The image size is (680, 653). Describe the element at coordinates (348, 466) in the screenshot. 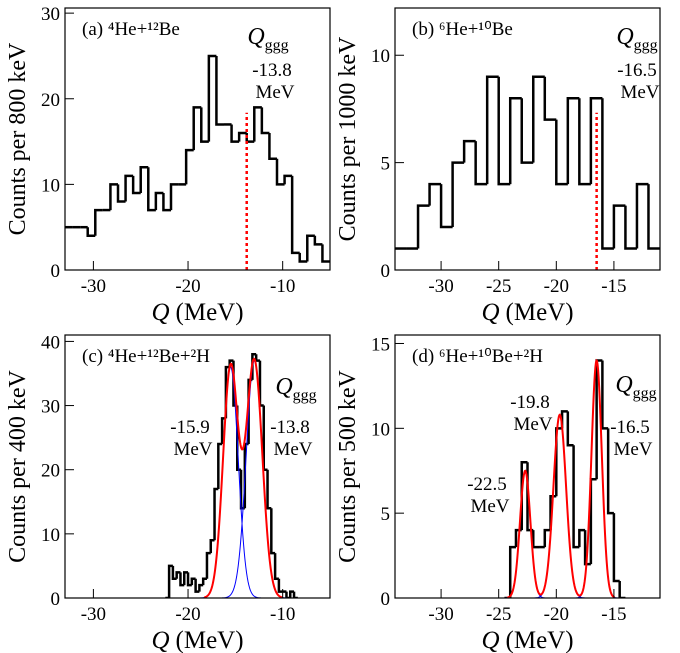

I see `y-axis-label: Counts per 500 keV` at that location.